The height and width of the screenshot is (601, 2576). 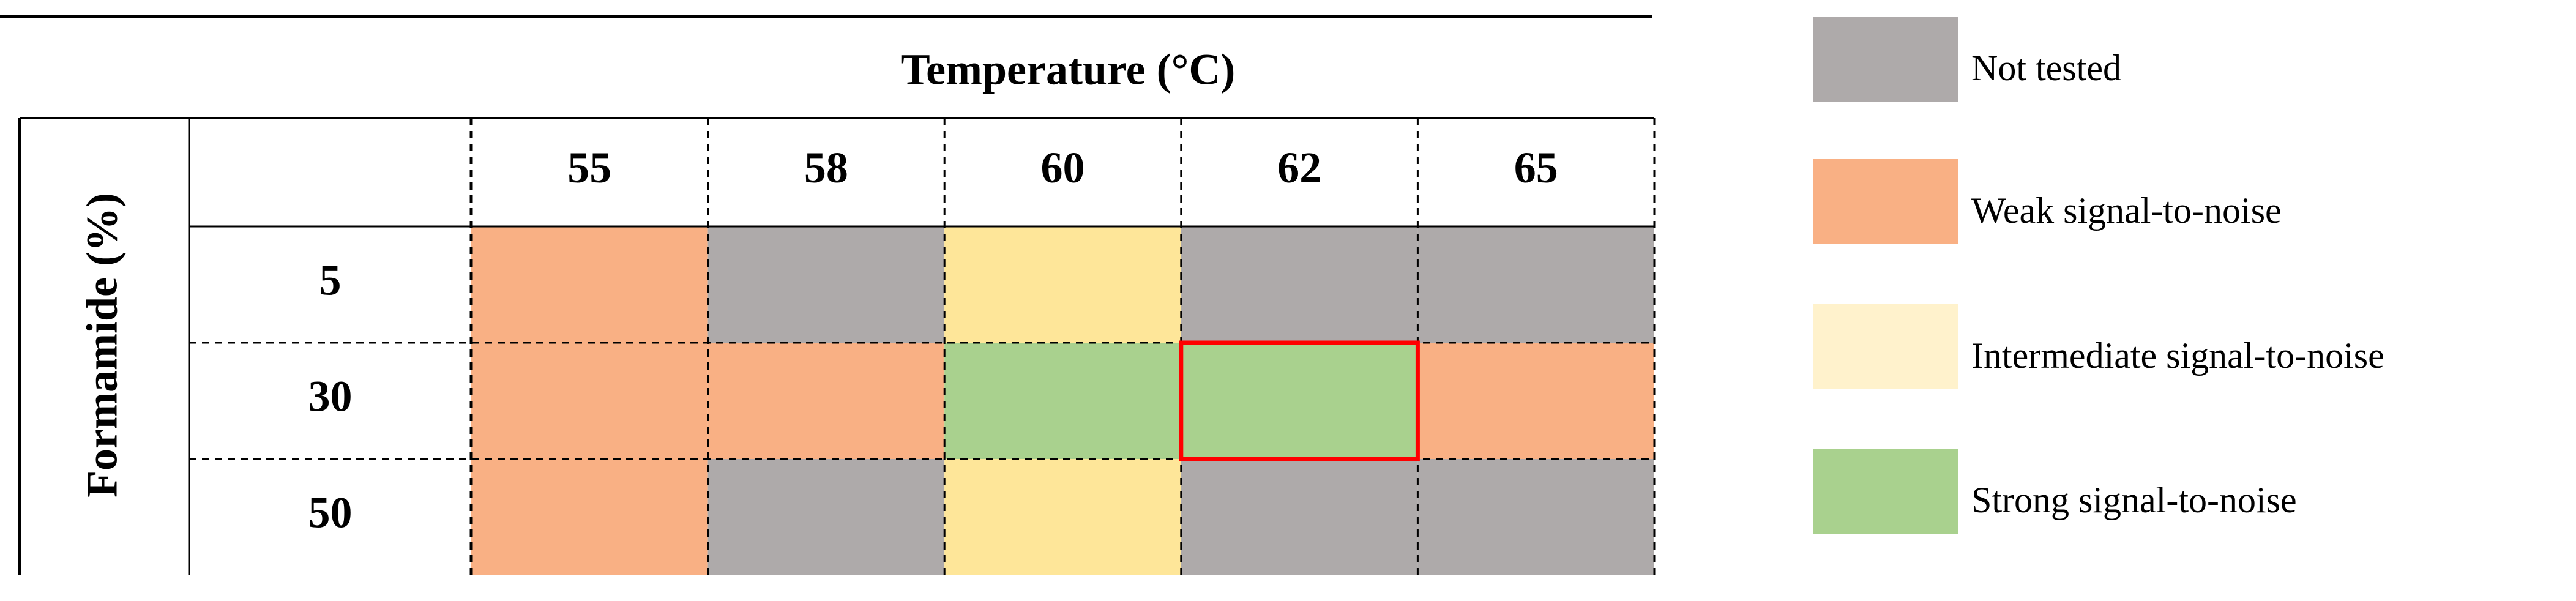 What do you see at coordinates (1299, 167) in the screenshot?
I see `column-label: 62` at bounding box center [1299, 167].